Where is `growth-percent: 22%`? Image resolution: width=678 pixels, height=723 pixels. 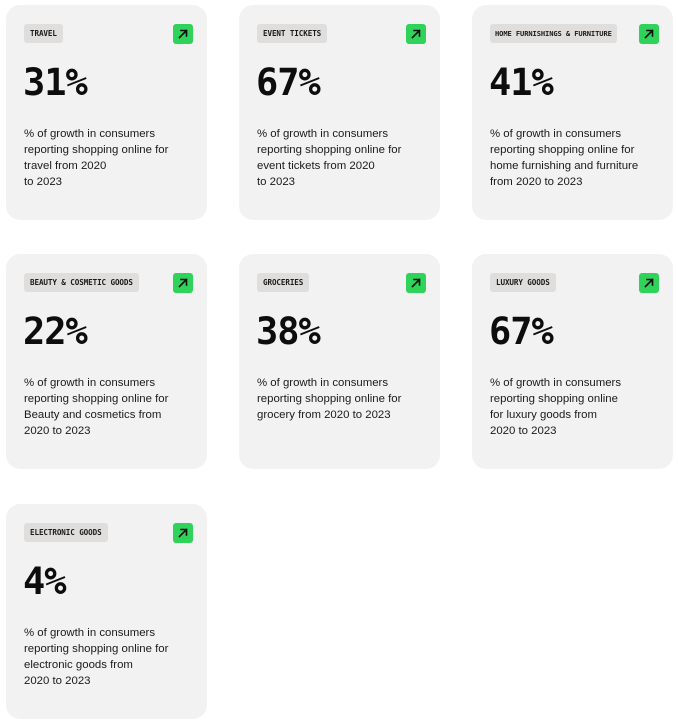 growth-percent: 22% is located at coordinates (55, 331).